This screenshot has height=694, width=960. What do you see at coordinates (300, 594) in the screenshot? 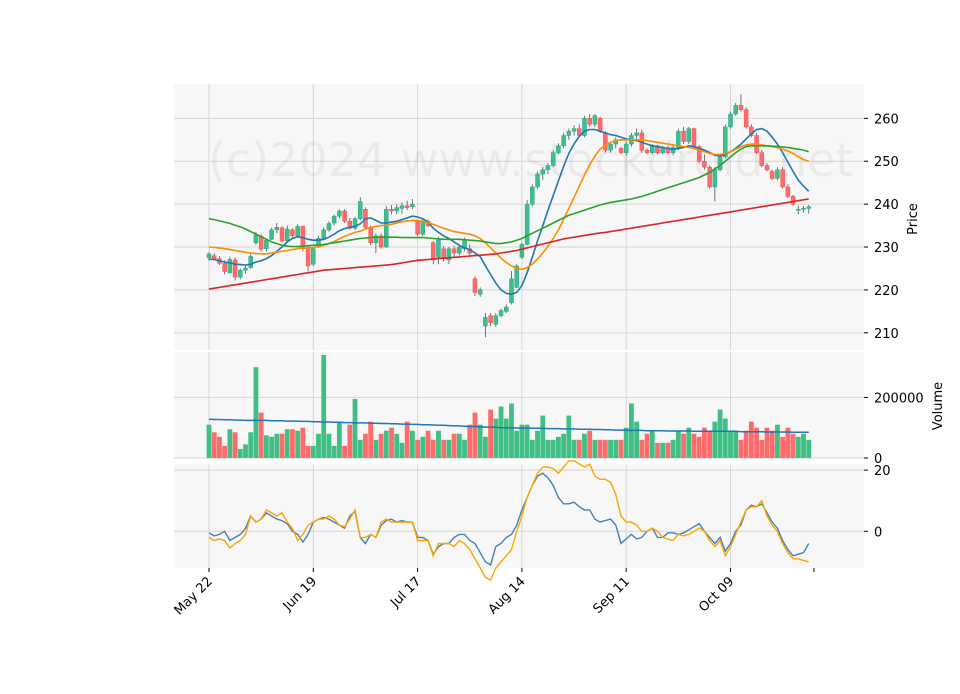
I see `x-tick-label: Jun 19` at bounding box center [300, 594].